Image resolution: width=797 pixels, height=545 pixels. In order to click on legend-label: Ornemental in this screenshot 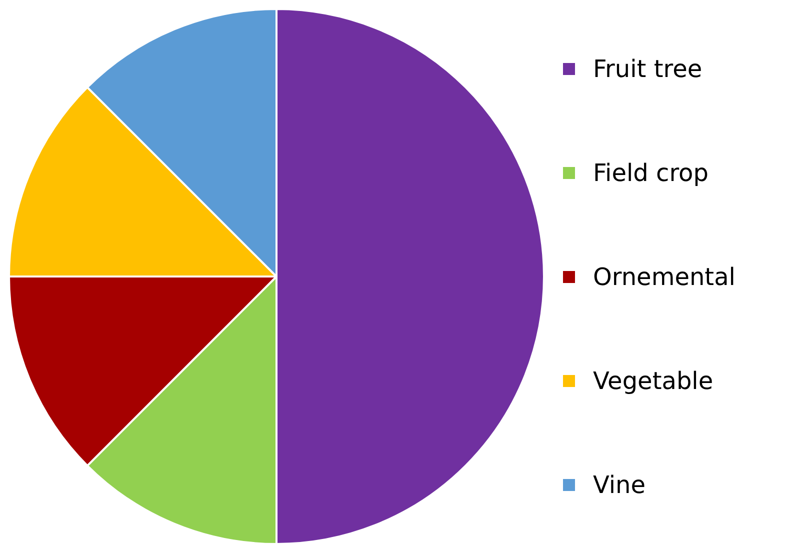, I will do `click(664, 276)`.